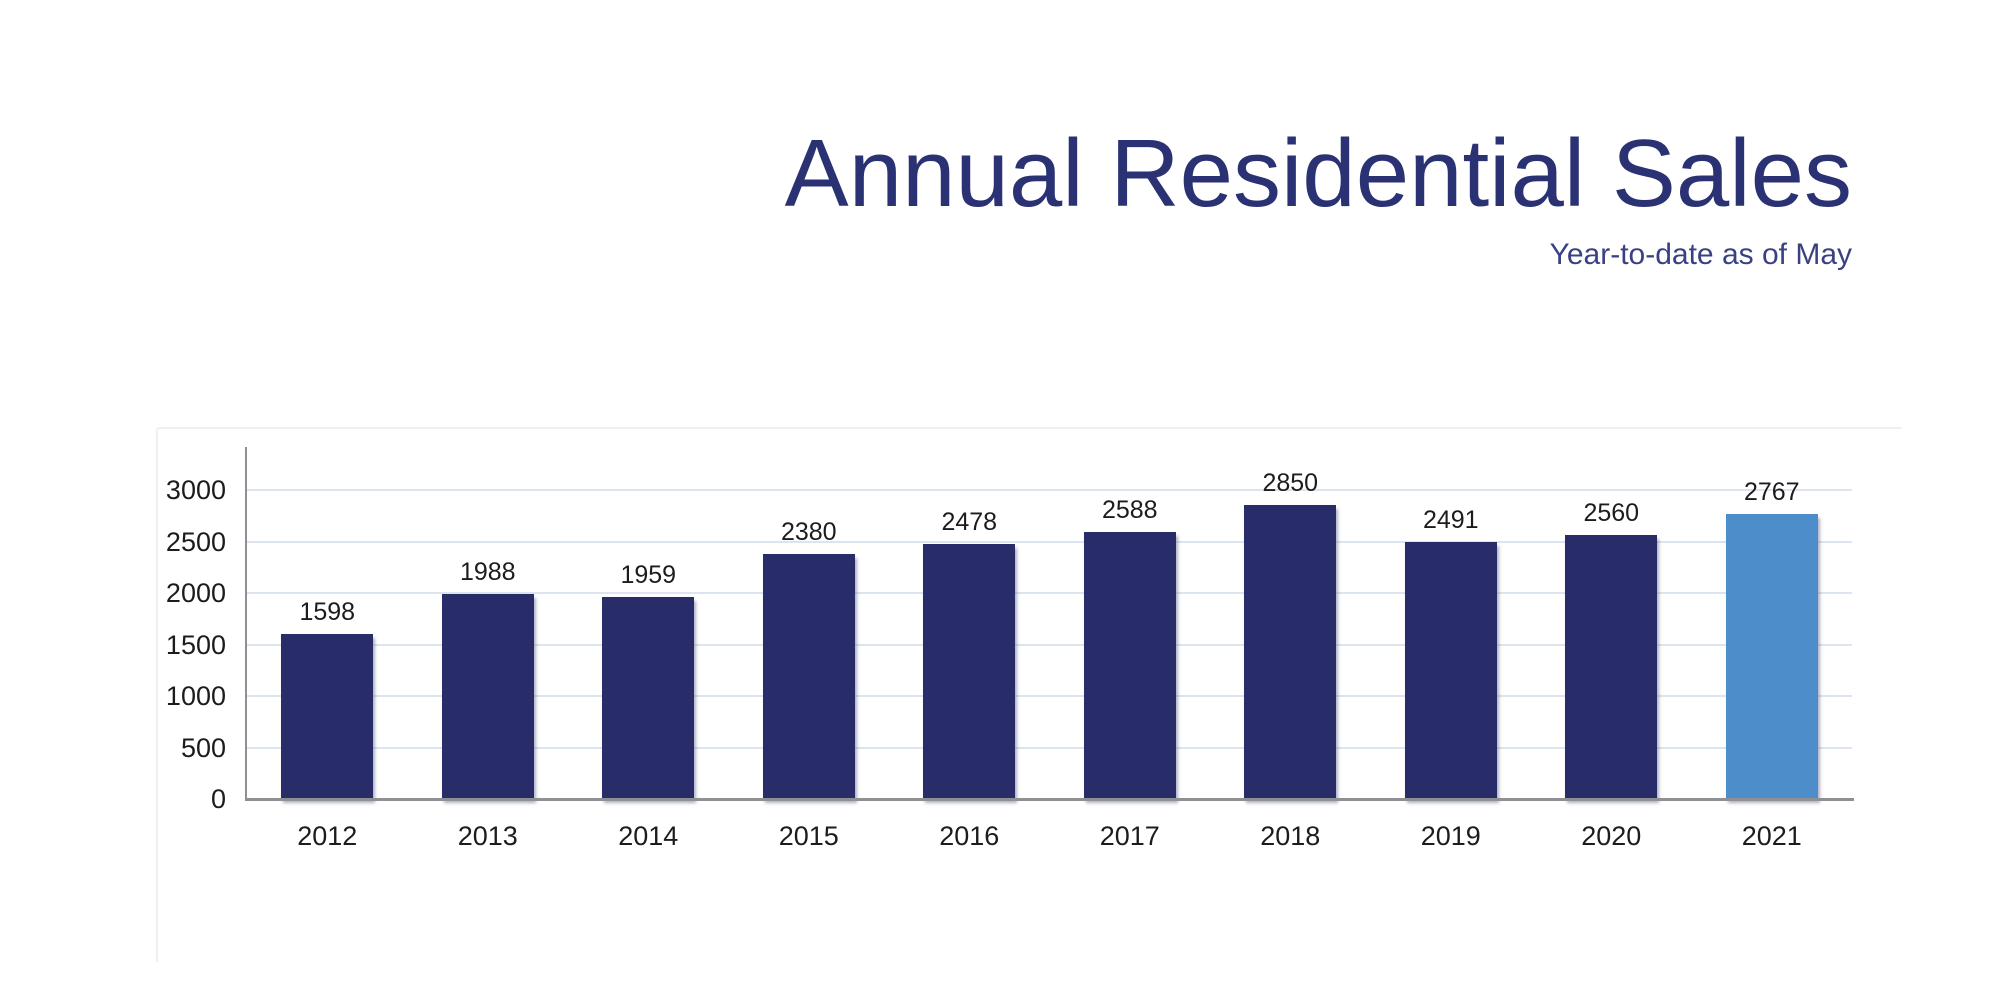  What do you see at coordinates (1450, 670) in the screenshot?
I see `bar-2019` at bounding box center [1450, 670].